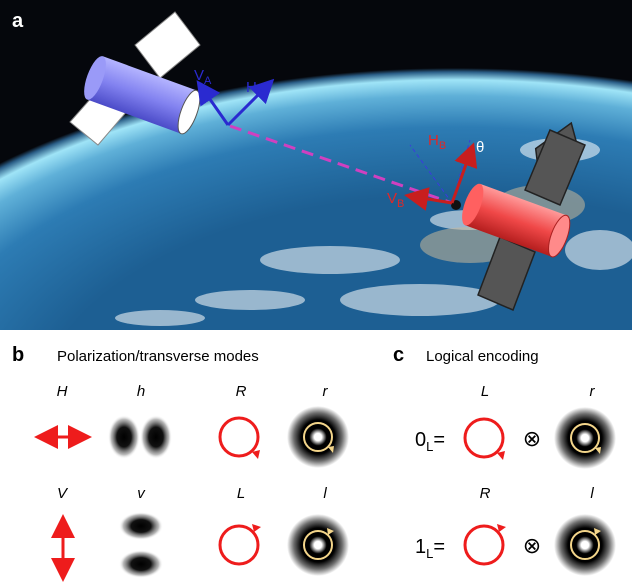 The image size is (632, 583). What do you see at coordinates (95, 78) in the screenshot?
I see `satellite-a-back-cap` at bounding box center [95, 78].